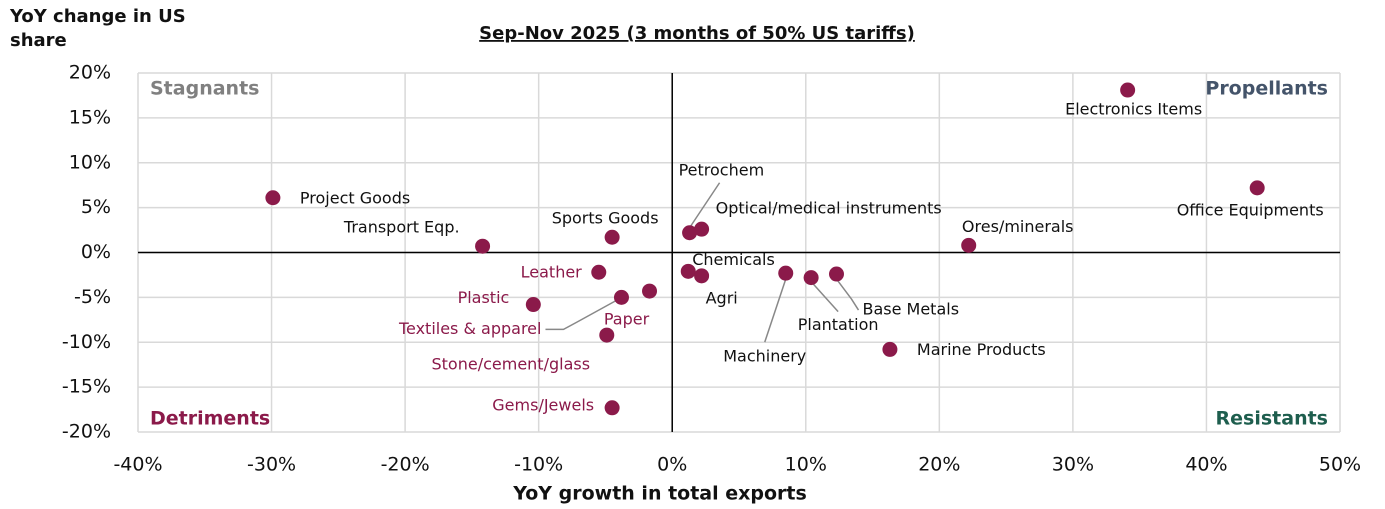 The width and height of the screenshot is (1385, 509). What do you see at coordinates (86, 432) in the screenshot?
I see `y-tick-label: -20%` at bounding box center [86, 432].